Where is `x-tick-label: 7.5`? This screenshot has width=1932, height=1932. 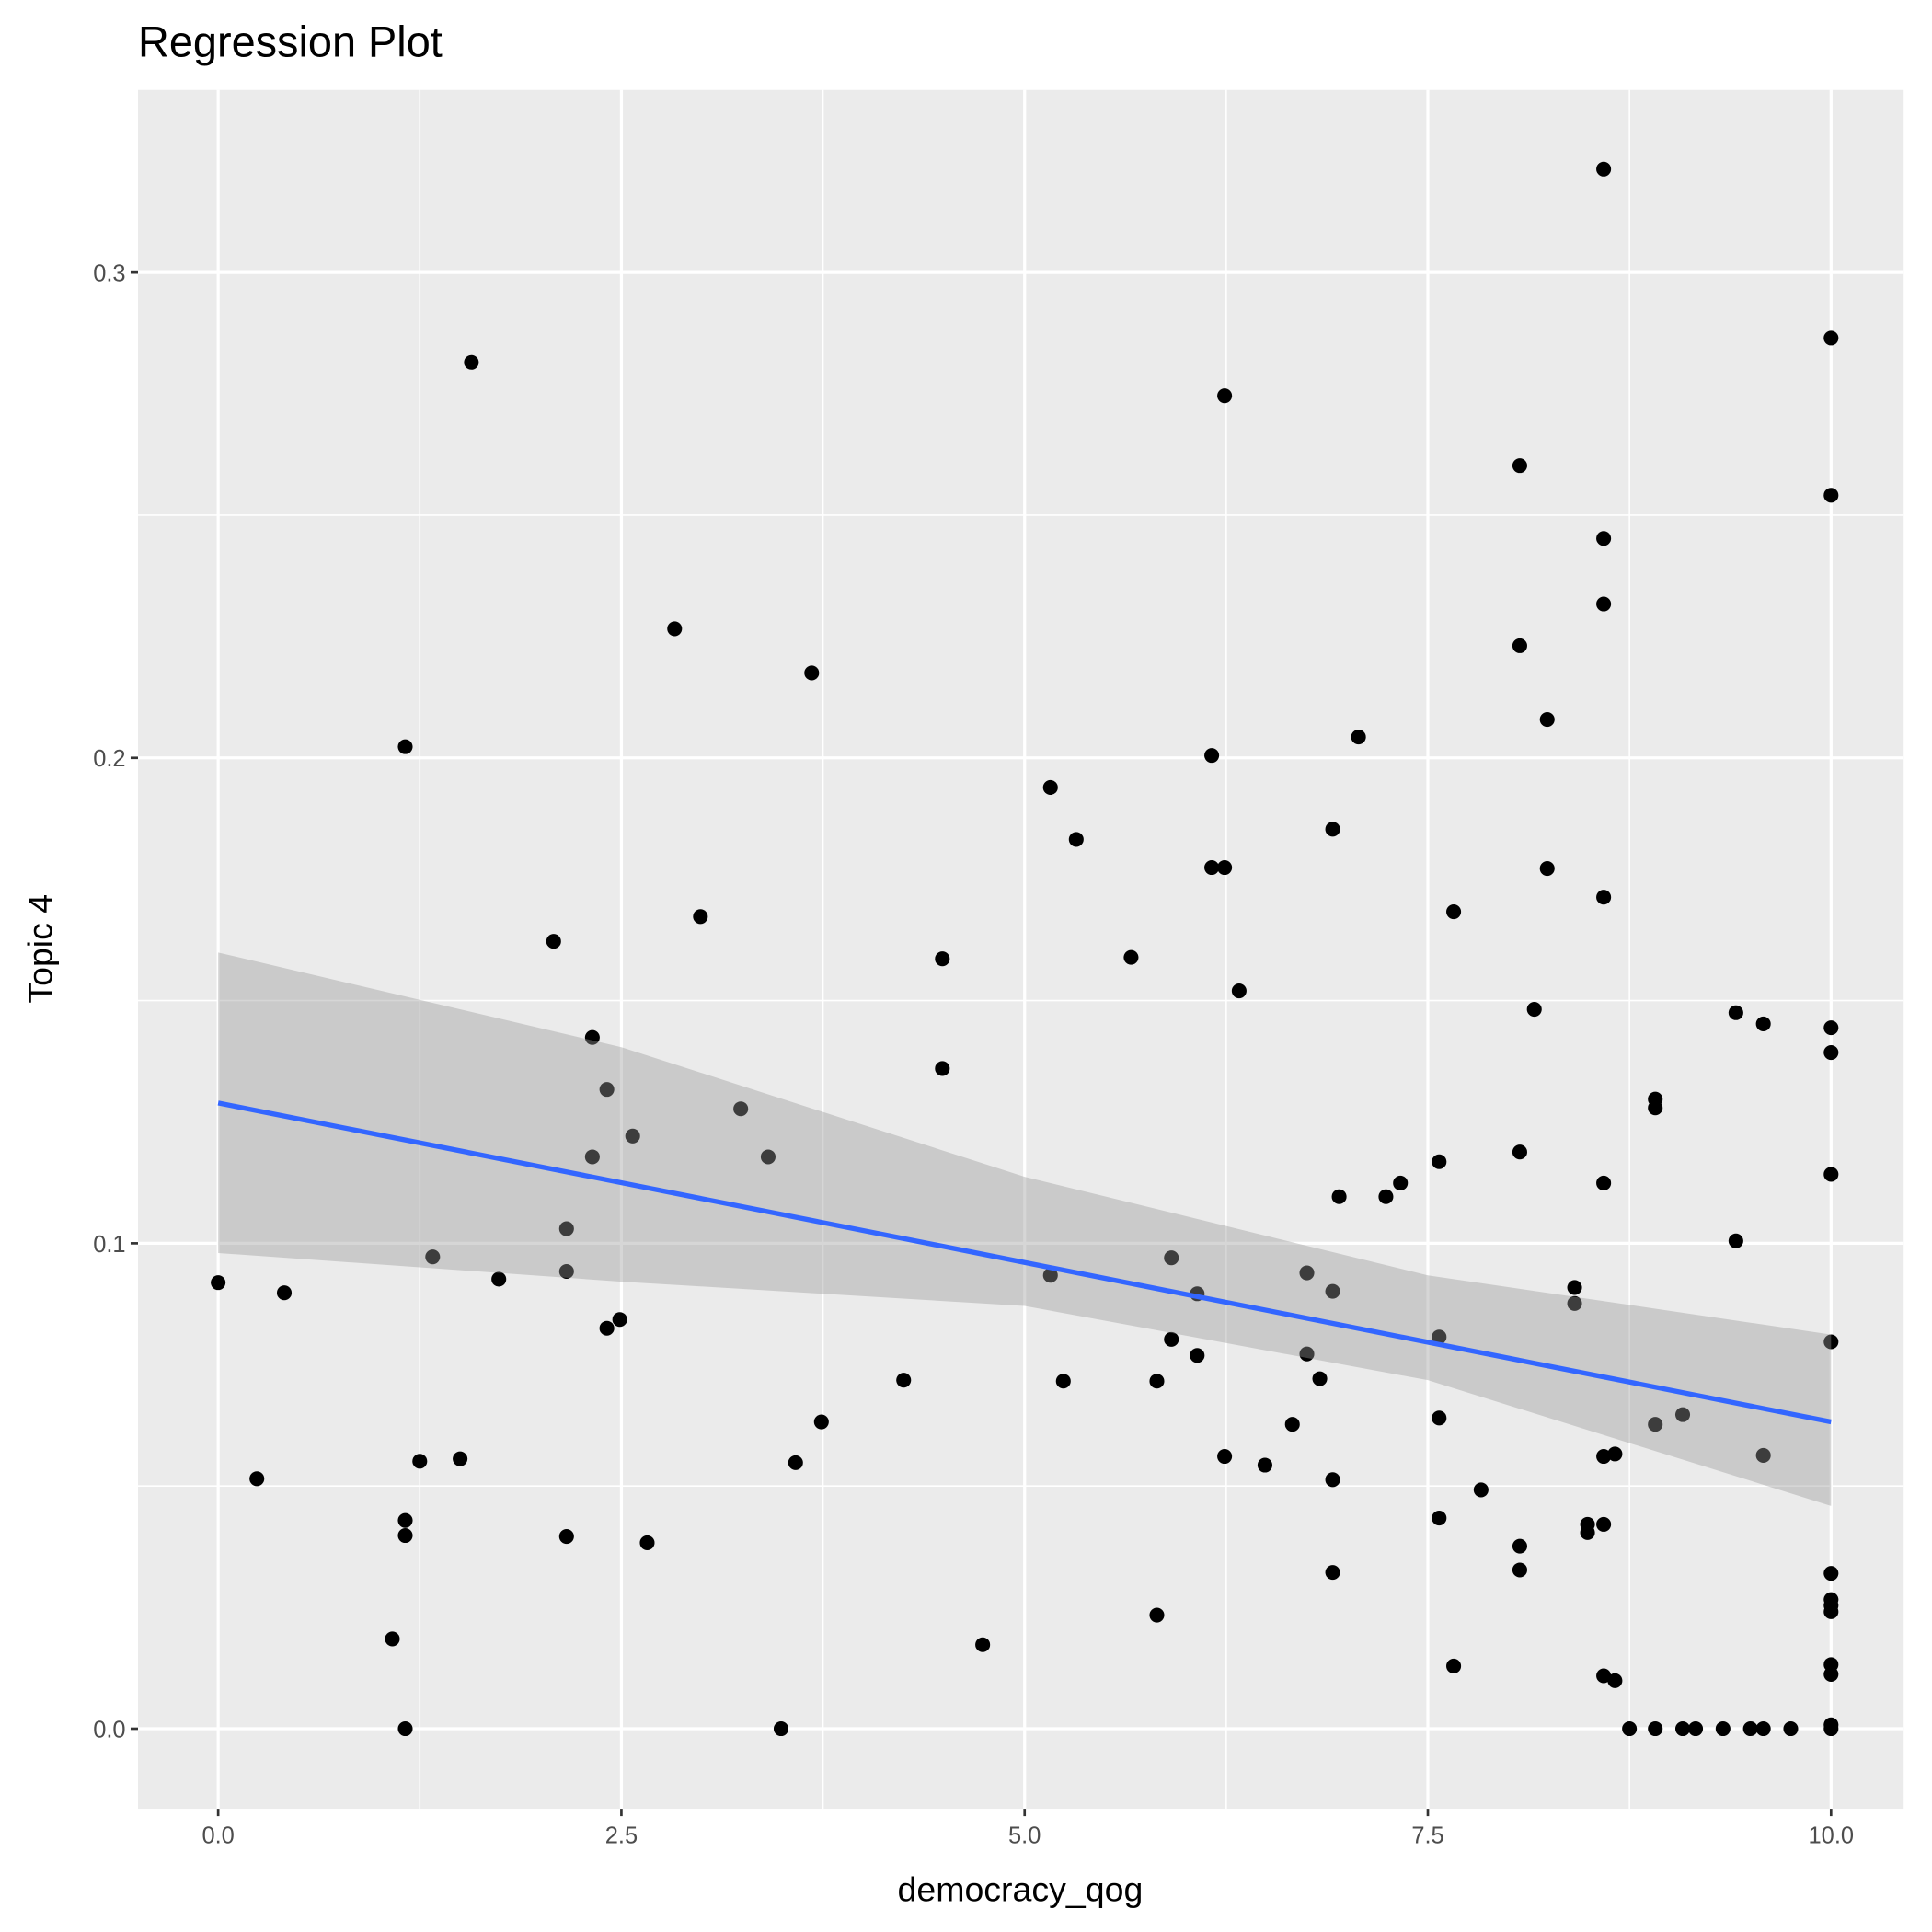
x-tick-label: 7.5 is located at coordinates (1427, 1836).